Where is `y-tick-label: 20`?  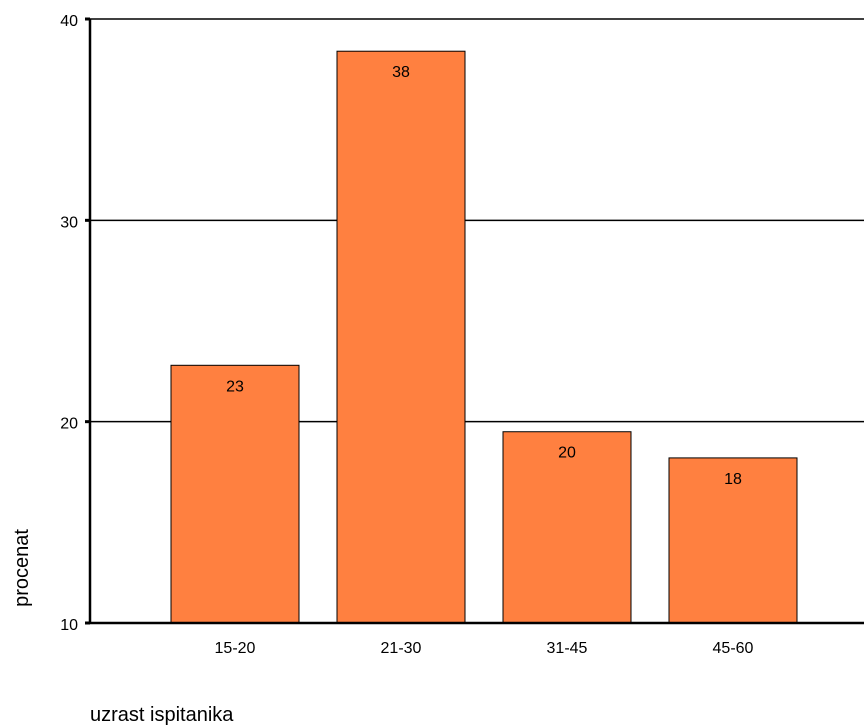
y-tick-label: 20 is located at coordinates (69, 424).